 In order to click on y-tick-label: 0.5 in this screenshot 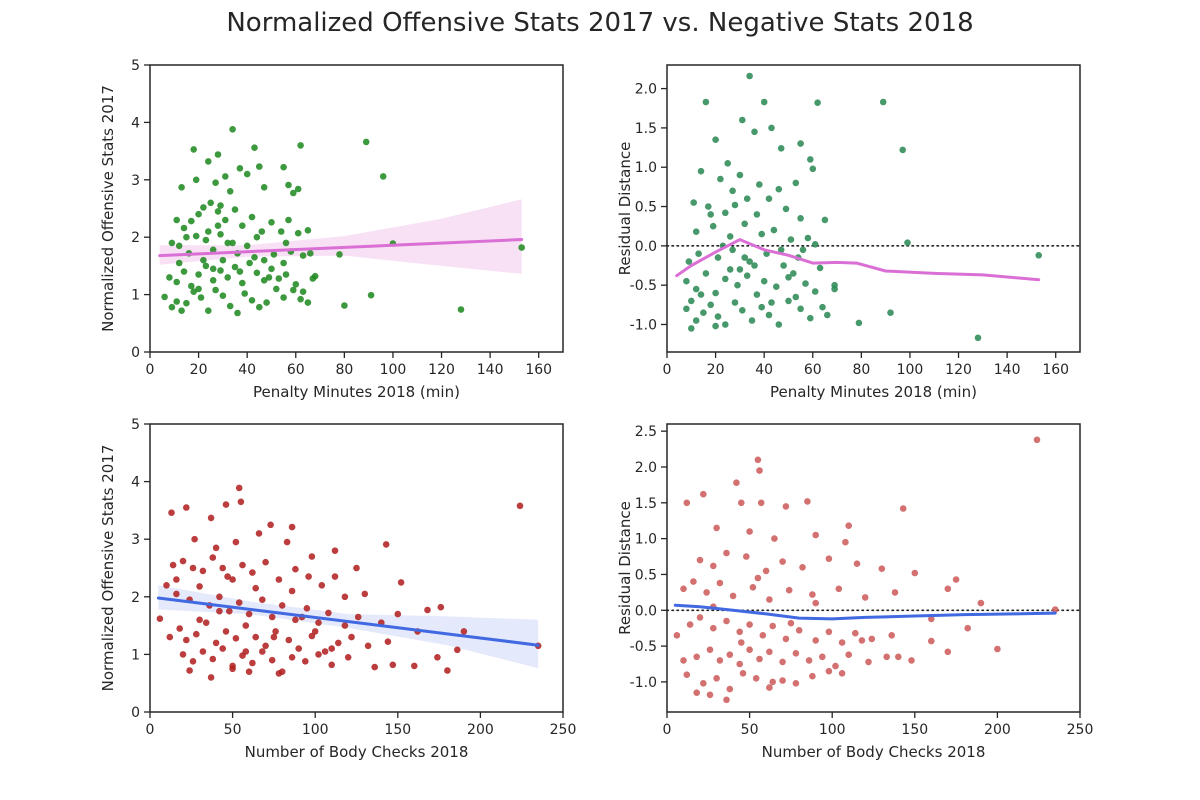, I will do `click(646, 575)`.